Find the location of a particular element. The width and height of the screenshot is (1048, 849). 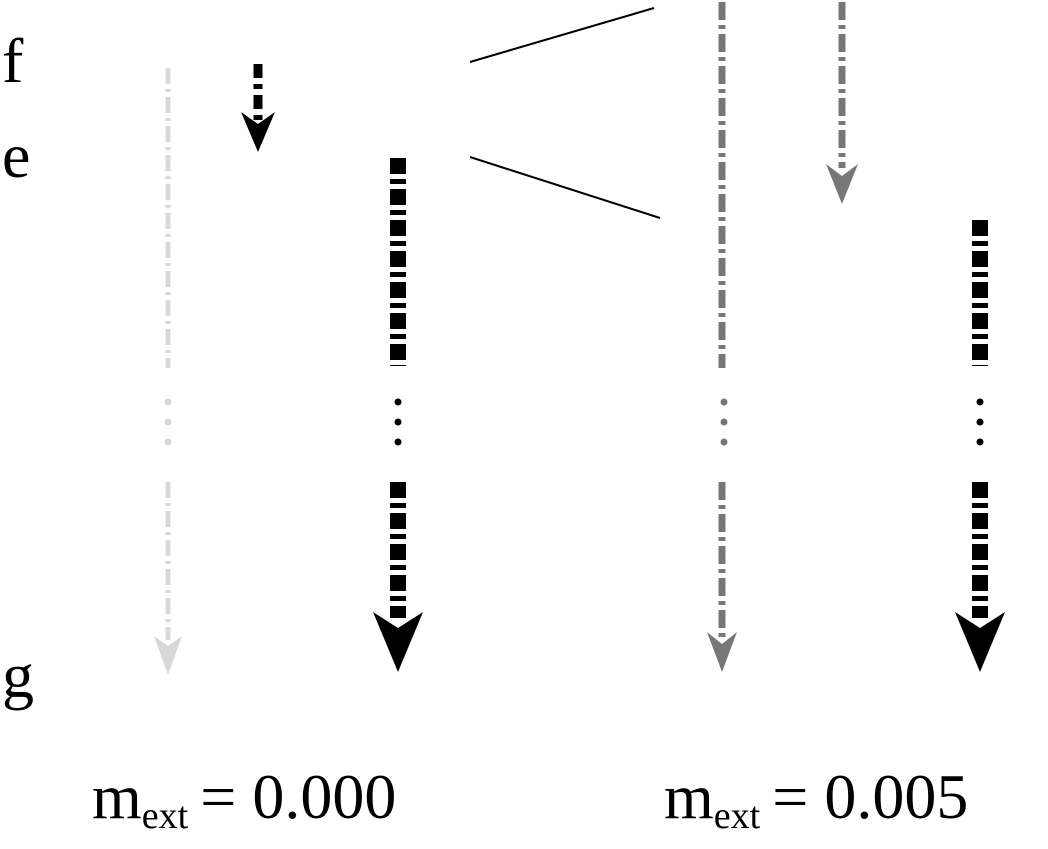

condition-label-right: mext = 0.005 is located at coordinates (816, 799).